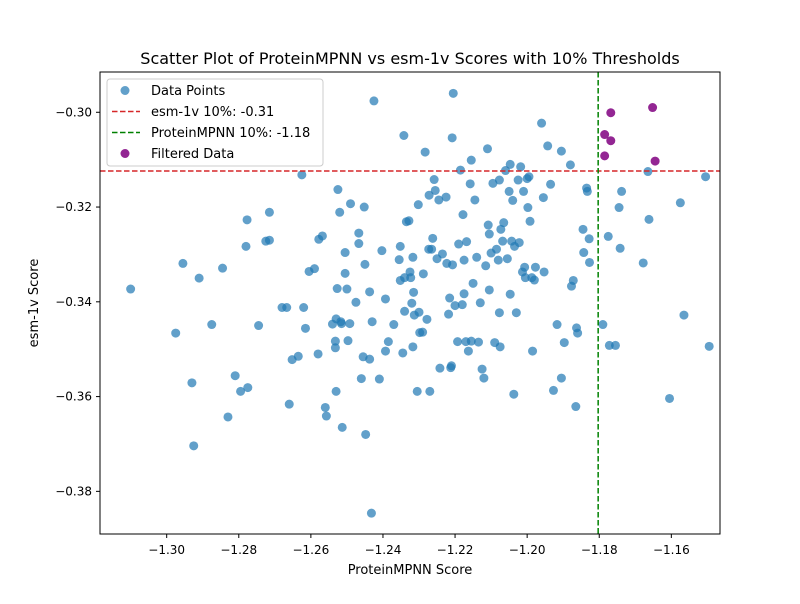 The width and height of the screenshot is (800, 604). I want to click on x-tick-label: −1.26, so click(310, 550).